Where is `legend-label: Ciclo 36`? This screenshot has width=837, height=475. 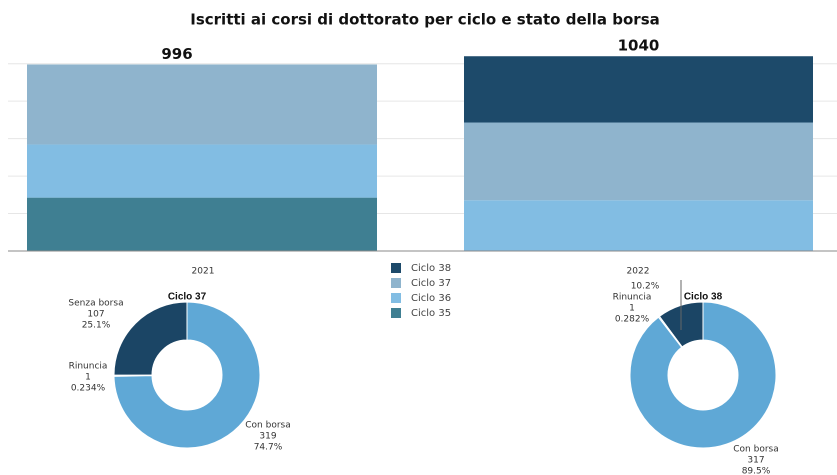
legend-label: Ciclo 36 is located at coordinates (431, 298).